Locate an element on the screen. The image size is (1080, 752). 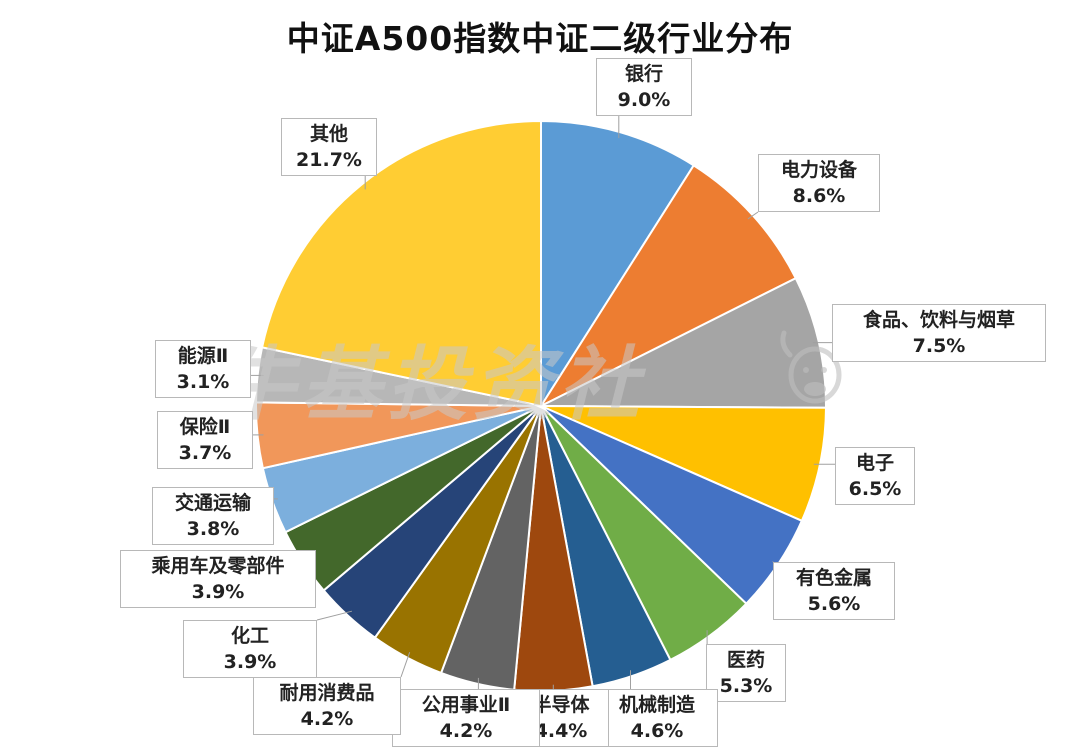
slice-callout: 其他 21.7% is located at coordinates (329, 147).